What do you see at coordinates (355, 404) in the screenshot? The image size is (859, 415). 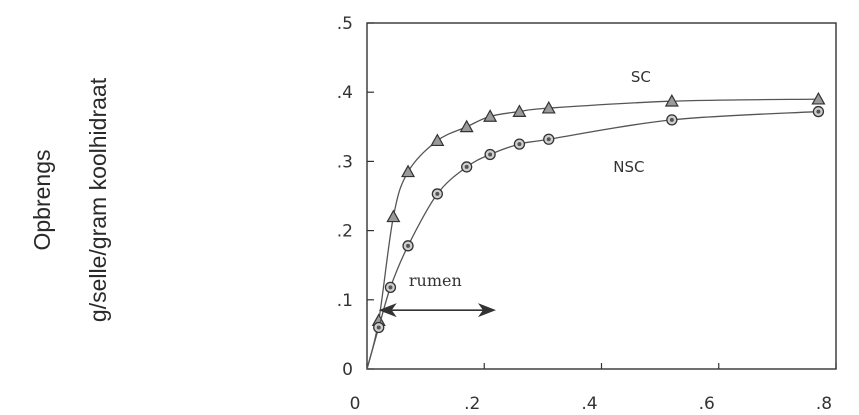 I see `x-tick-label: 0` at bounding box center [355, 404].